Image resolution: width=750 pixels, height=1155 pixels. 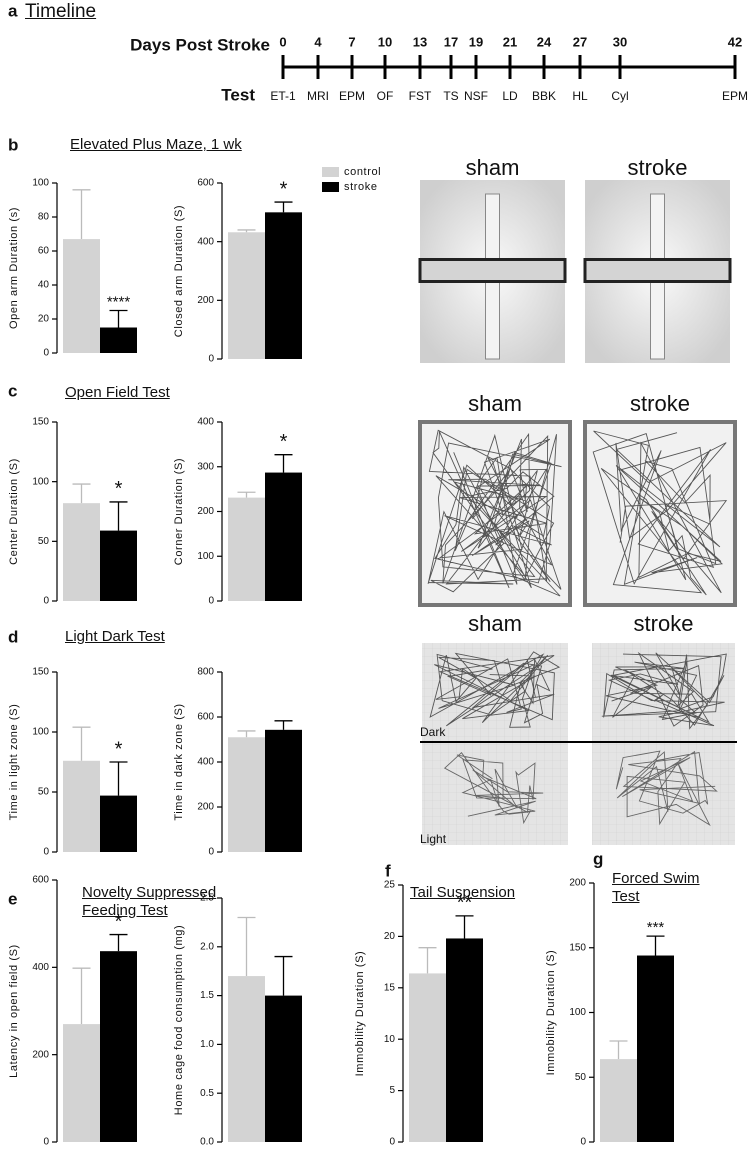 I want to click on panel-letter: a, so click(x=13, y=10).